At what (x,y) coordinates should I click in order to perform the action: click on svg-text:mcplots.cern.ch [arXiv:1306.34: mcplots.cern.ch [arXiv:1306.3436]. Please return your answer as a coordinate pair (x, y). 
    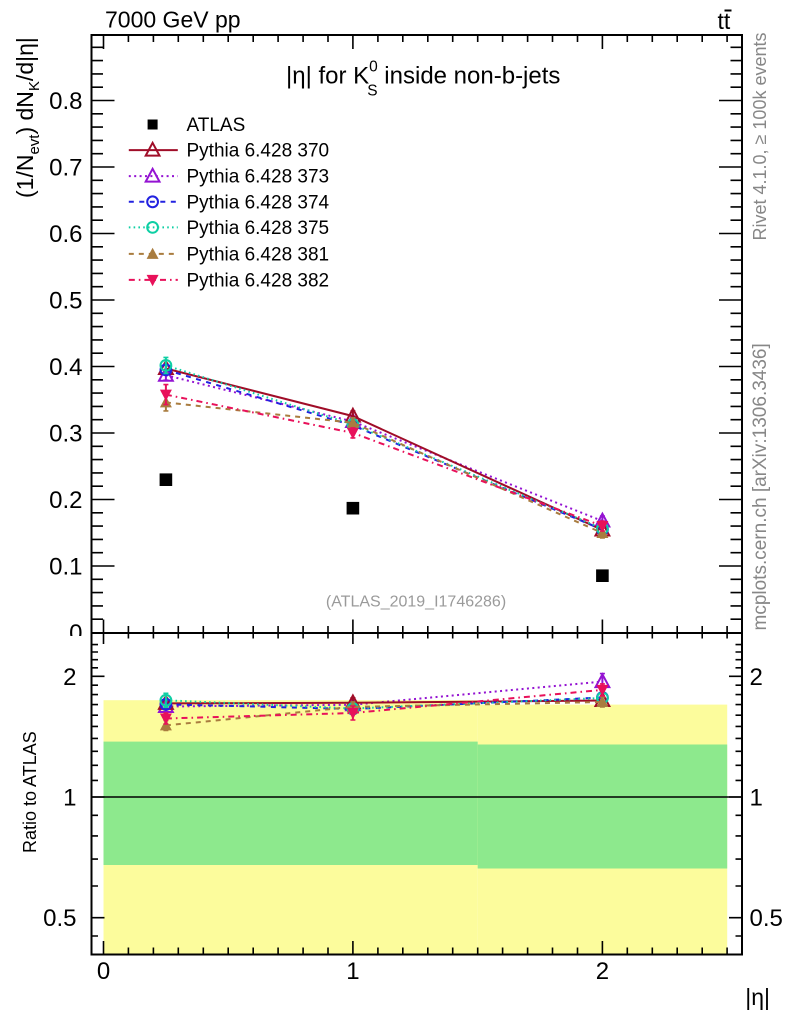
    Looking at the image, I should click on (760, 486).